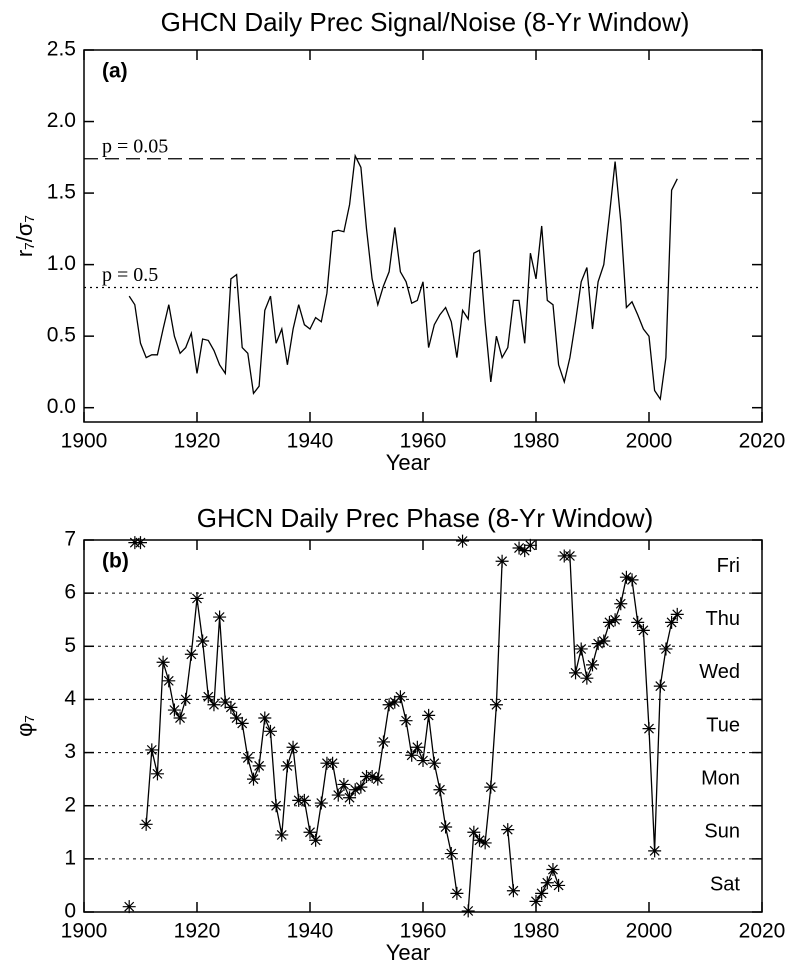 The width and height of the screenshot is (795, 967). What do you see at coordinates (61, 263) in the screenshot?
I see `y-tick-label: 1.0` at bounding box center [61, 263].